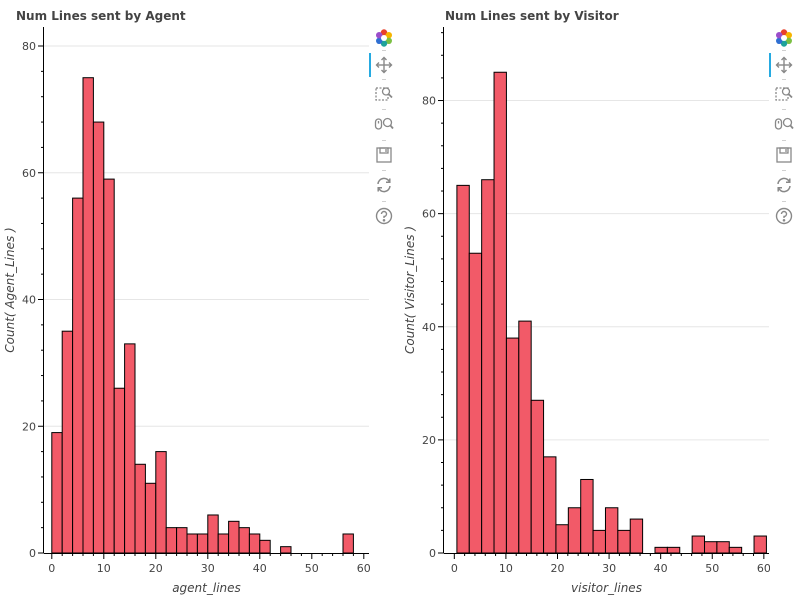 The width and height of the screenshot is (808, 612). What do you see at coordinates (609, 568) in the screenshot?
I see `x-tick-label: 30` at bounding box center [609, 568].